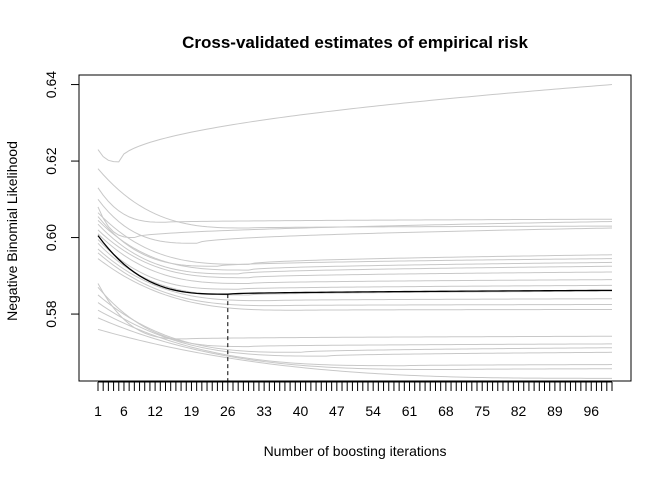 Image resolution: width=672 pixels, height=480 pixels. Describe the element at coordinates (51, 237) in the screenshot. I see `y-tick-label: 0.60` at that location.